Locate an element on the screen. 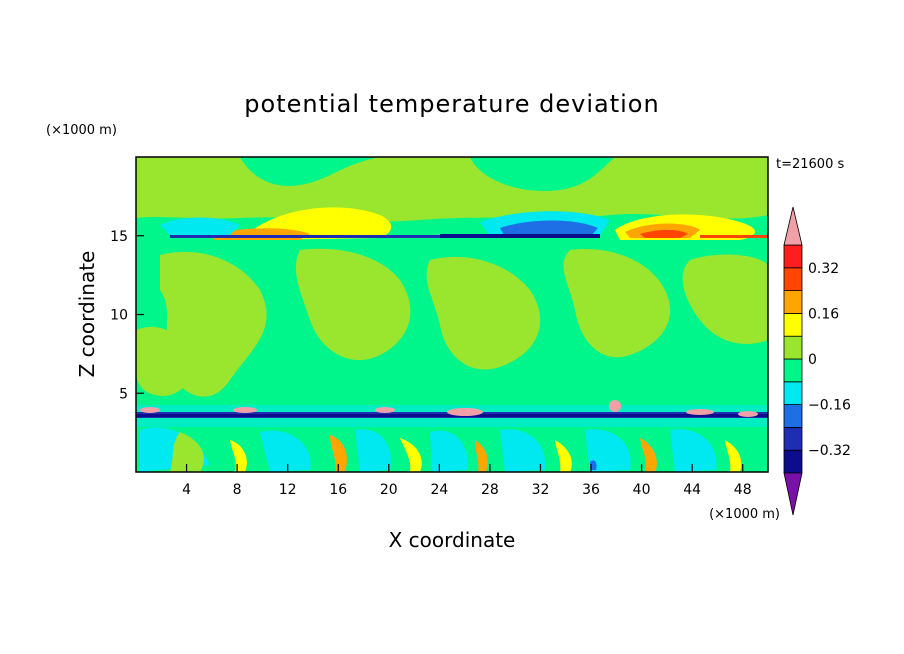 The height and width of the screenshot is (654, 904). layer15-red is located at coordinates (664, 233).